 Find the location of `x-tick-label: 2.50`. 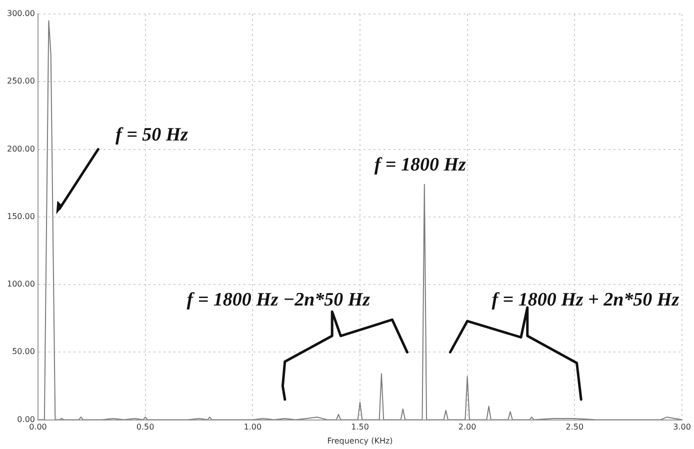

x-tick-label: 2.50 is located at coordinates (575, 427).